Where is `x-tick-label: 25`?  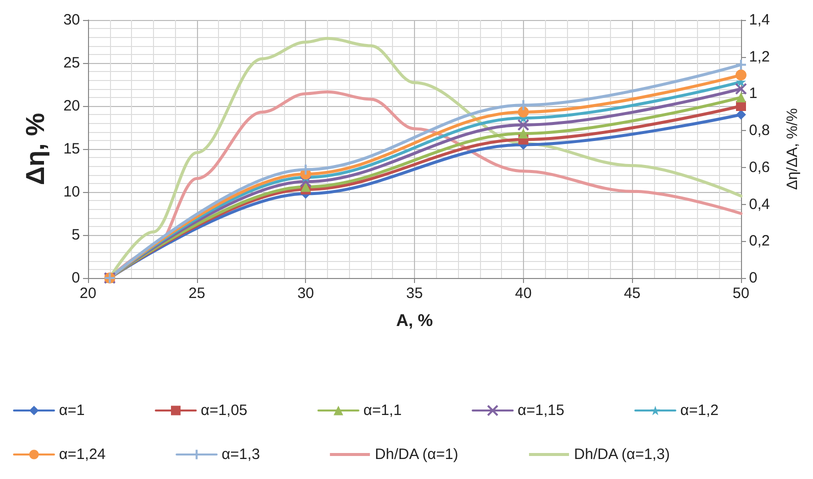 x-tick-label: 25 is located at coordinates (197, 293).